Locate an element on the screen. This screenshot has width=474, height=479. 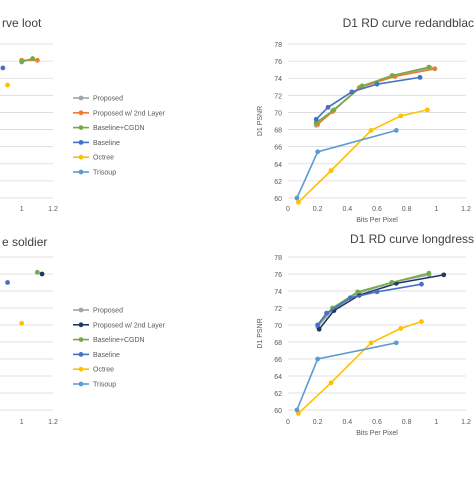
chart-title: D1 RD curve redandblac is located at coordinates (408, 23).